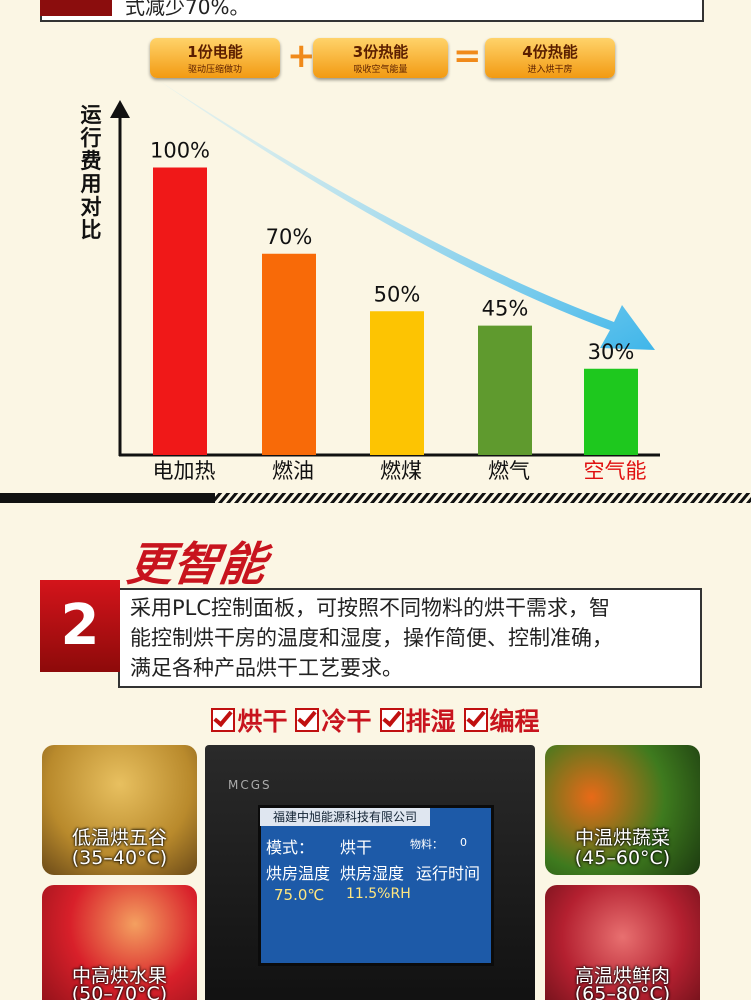 The height and width of the screenshot is (1000, 751). Describe the element at coordinates (119, 858) in the screenshot. I see `card-range: (35–40°C)` at that location.